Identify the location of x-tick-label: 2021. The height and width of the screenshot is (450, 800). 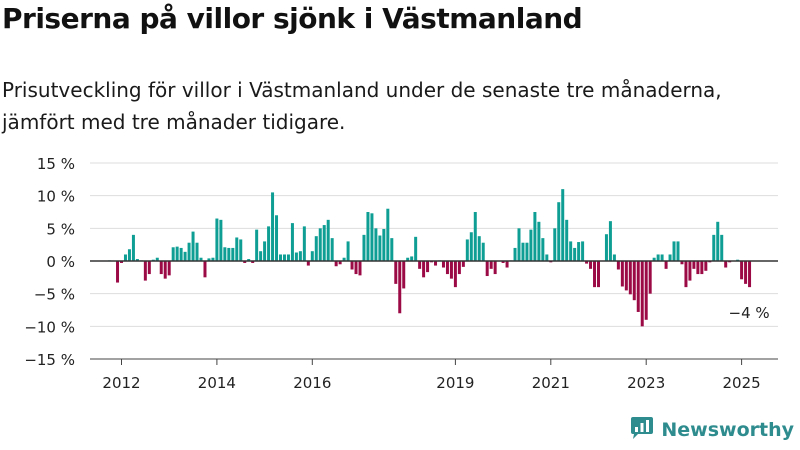
(551, 383).